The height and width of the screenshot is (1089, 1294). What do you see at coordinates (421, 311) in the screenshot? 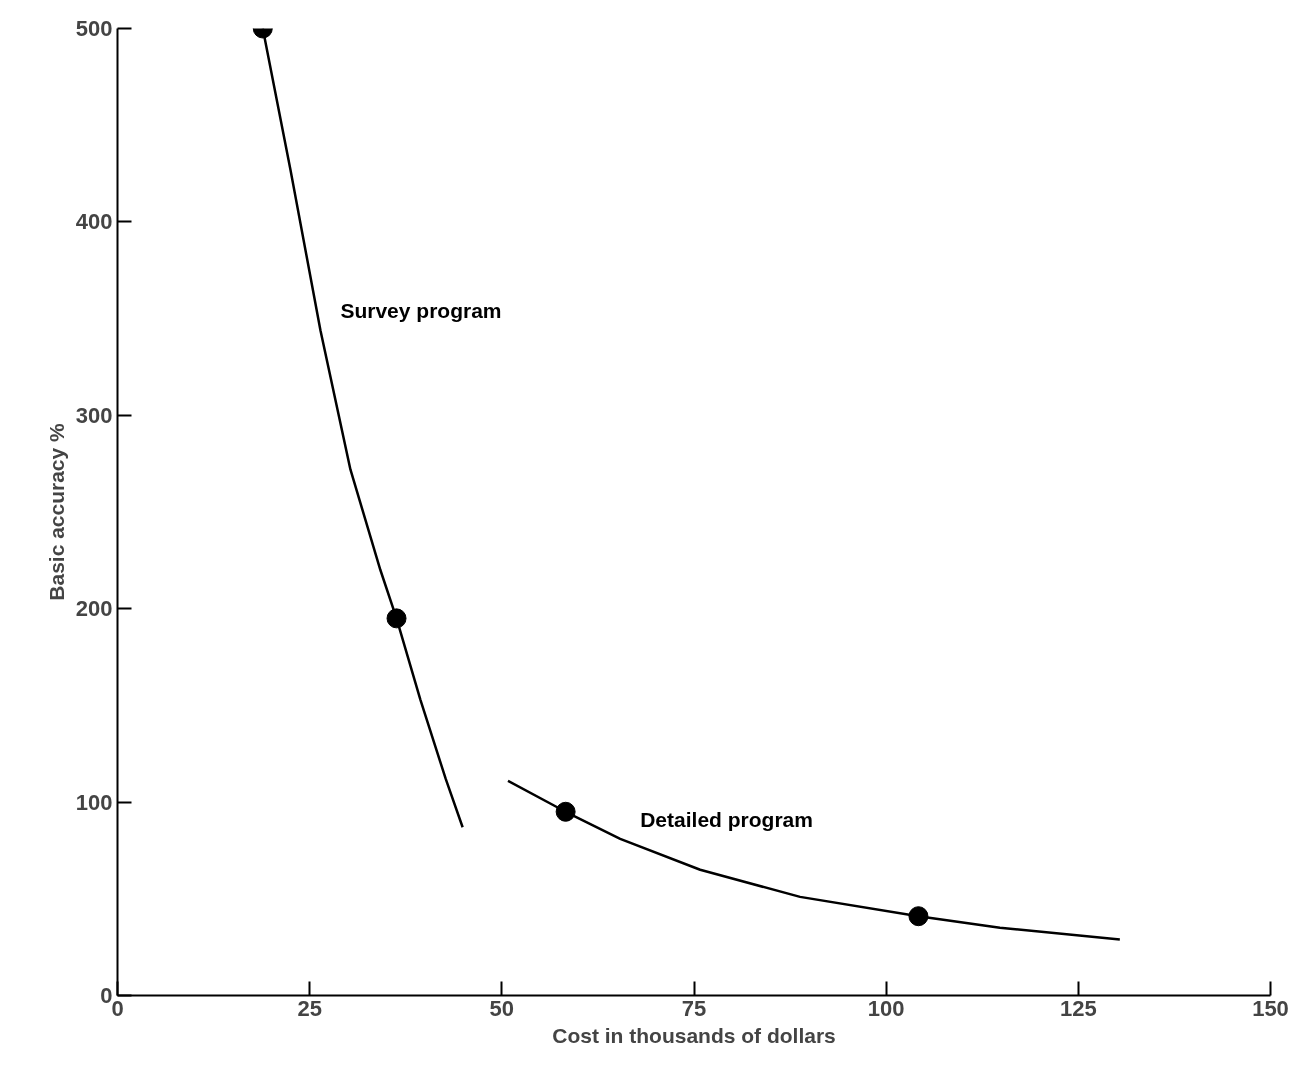
I see `series-label: Survey program` at bounding box center [421, 311].